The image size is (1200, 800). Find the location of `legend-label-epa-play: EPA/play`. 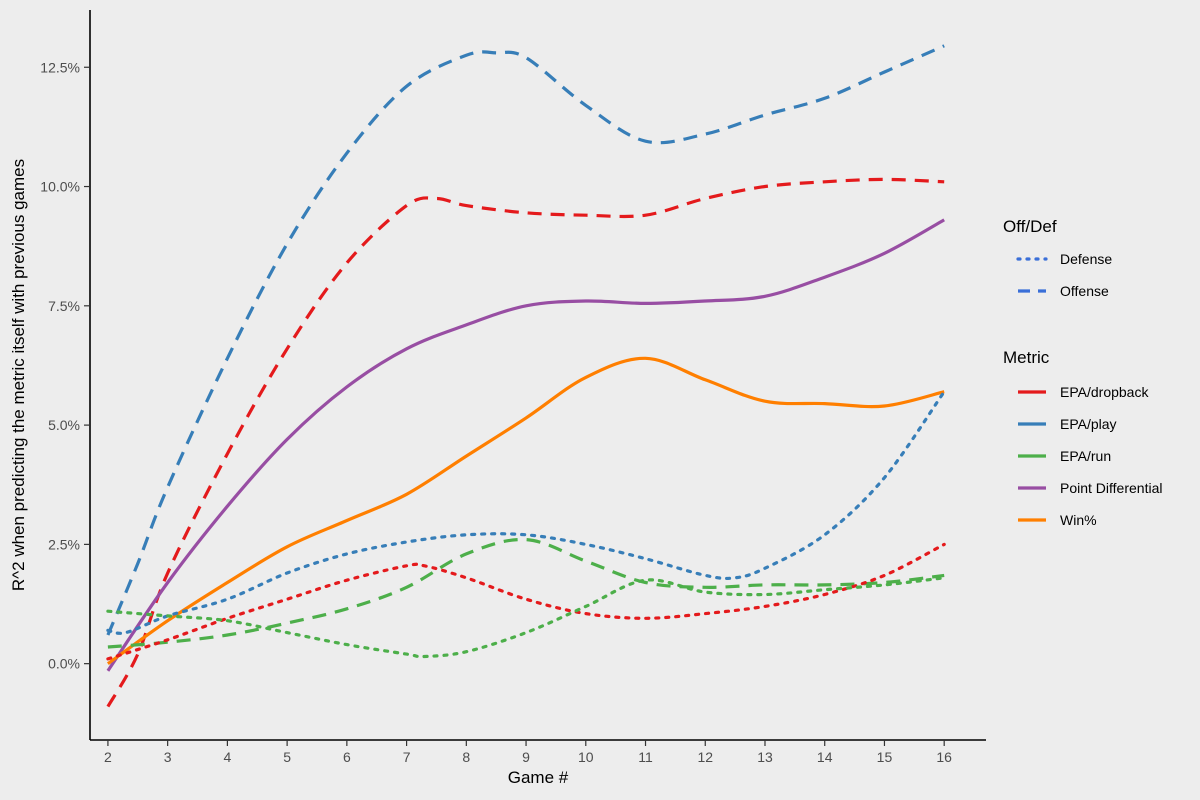

legend-label-epa-play: EPA/play is located at coordinates (1088, 424).